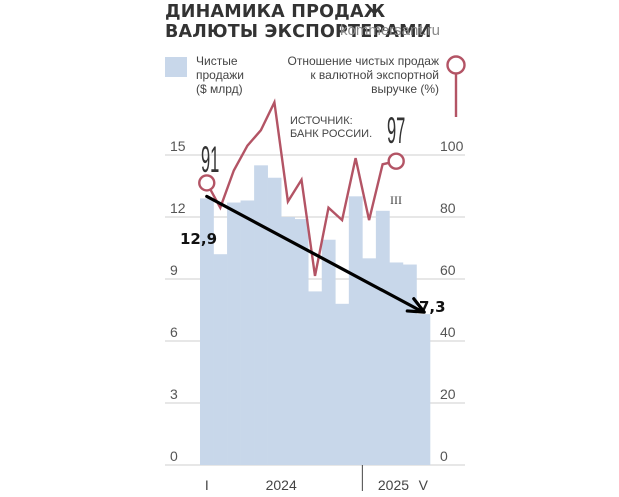  I want to click on right-tick-label: 60, so click(448, 270).